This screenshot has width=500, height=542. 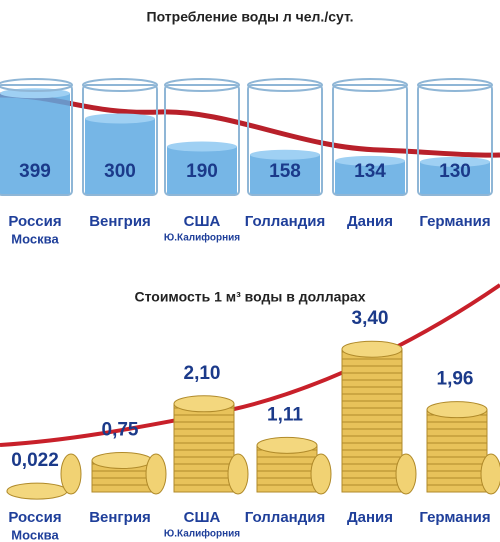 I want to click on chart-title: Стоимость 1 м³ воды в долларах, so click(x=249, y=297).